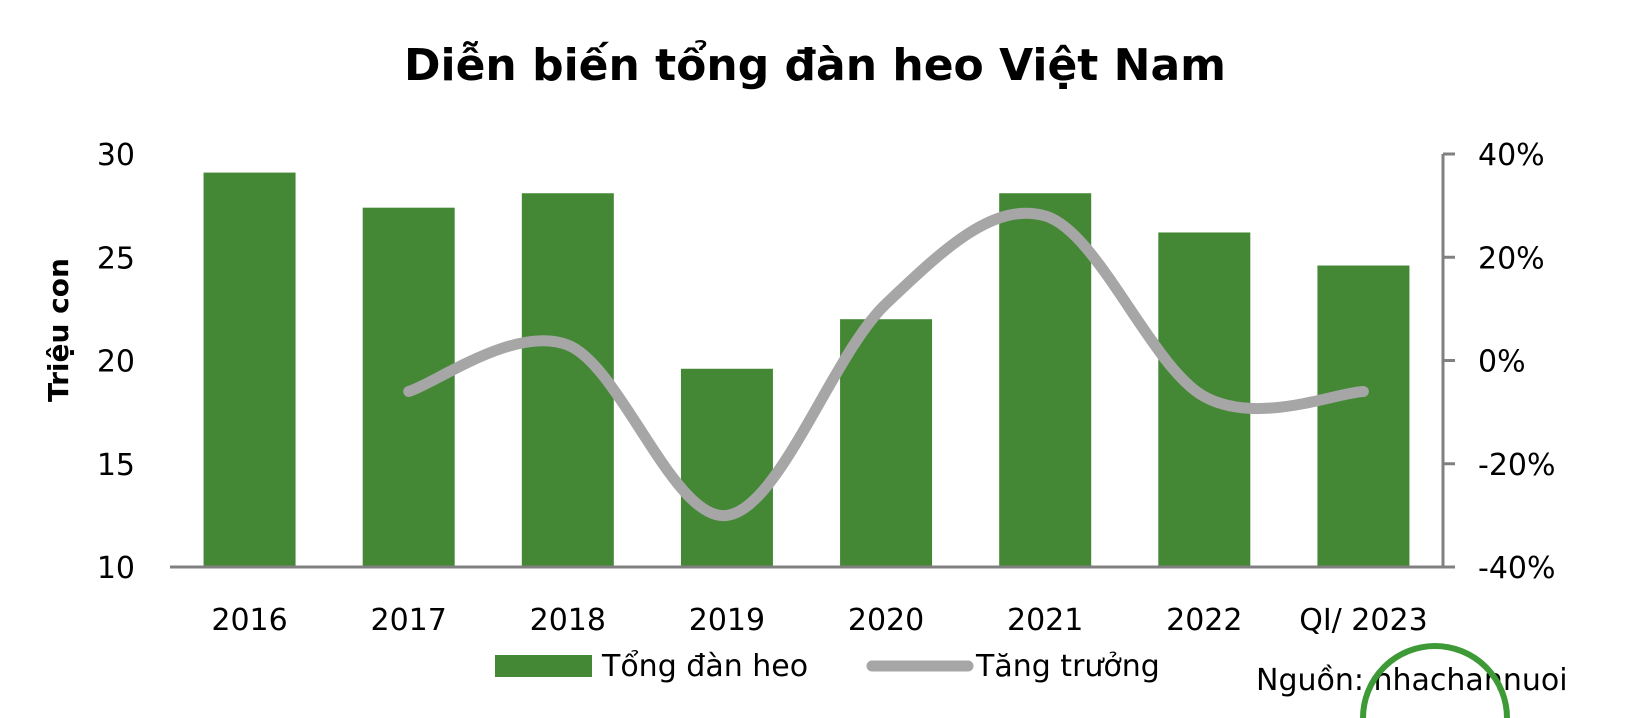 This screenshot has width=1630, height=718. Describe the element at coordinates (886, 620) in the screenshot. I see `x-tick-label-4: 2020` at that location.